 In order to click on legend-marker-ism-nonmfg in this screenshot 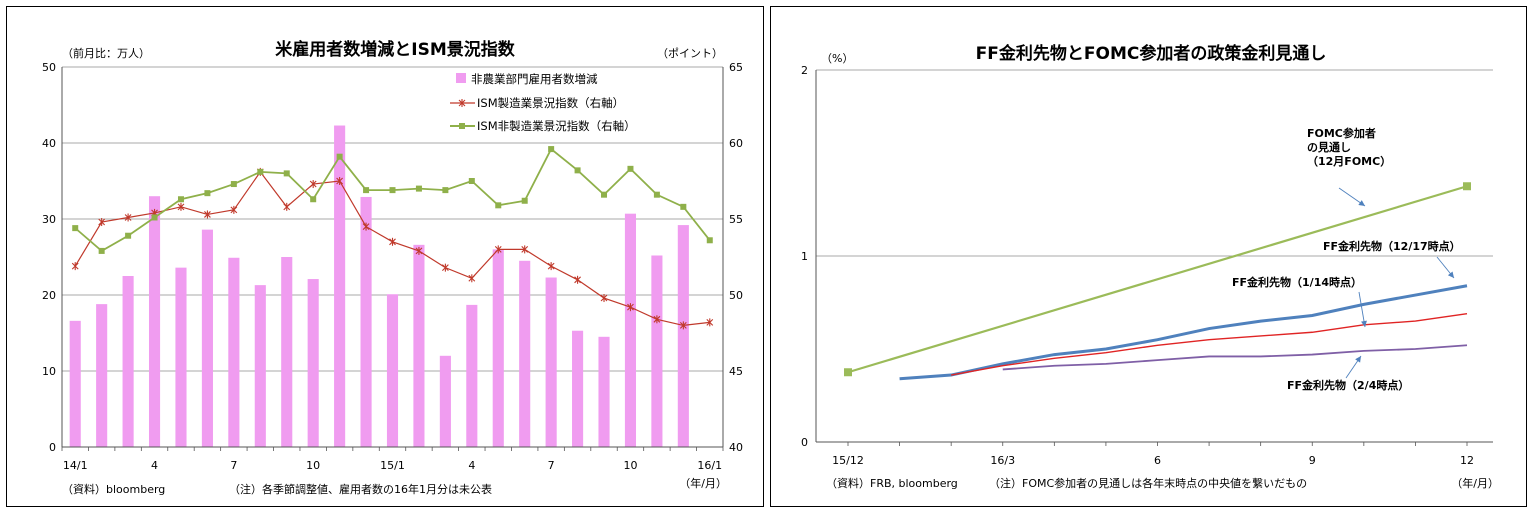, I will do `click(462, 126)`.